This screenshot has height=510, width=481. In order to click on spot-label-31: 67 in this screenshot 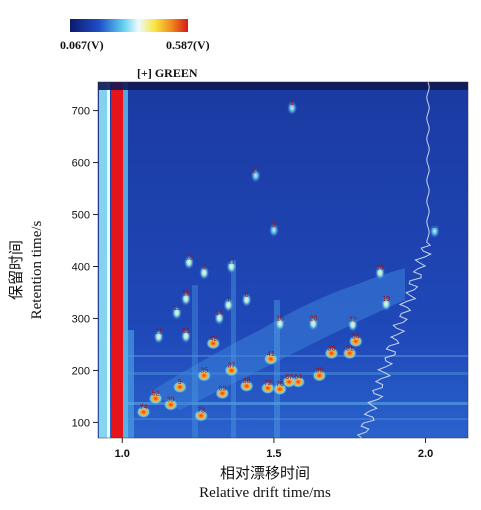, I will do `click(289, 377)`.